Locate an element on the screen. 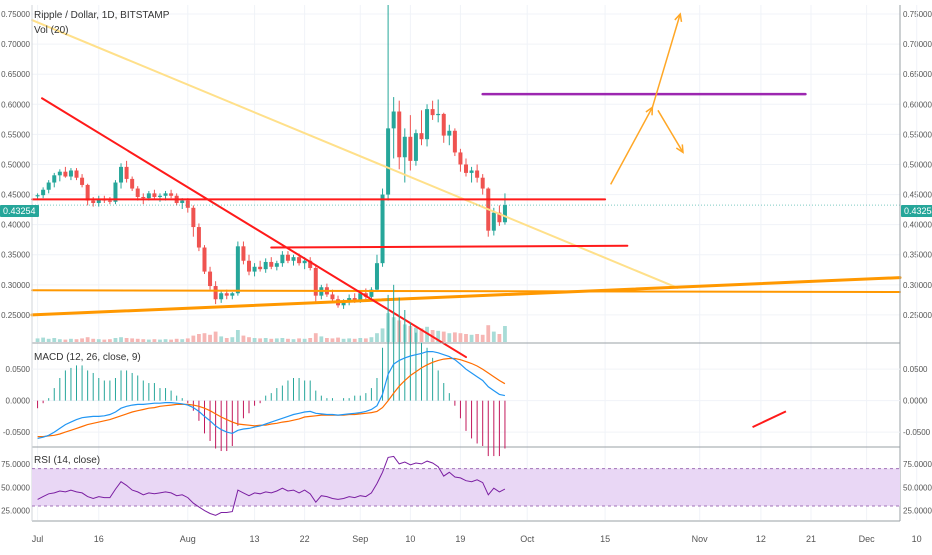 The image size is (932, 555). time-tick-label: Sep is located at coordinates (360, 539).